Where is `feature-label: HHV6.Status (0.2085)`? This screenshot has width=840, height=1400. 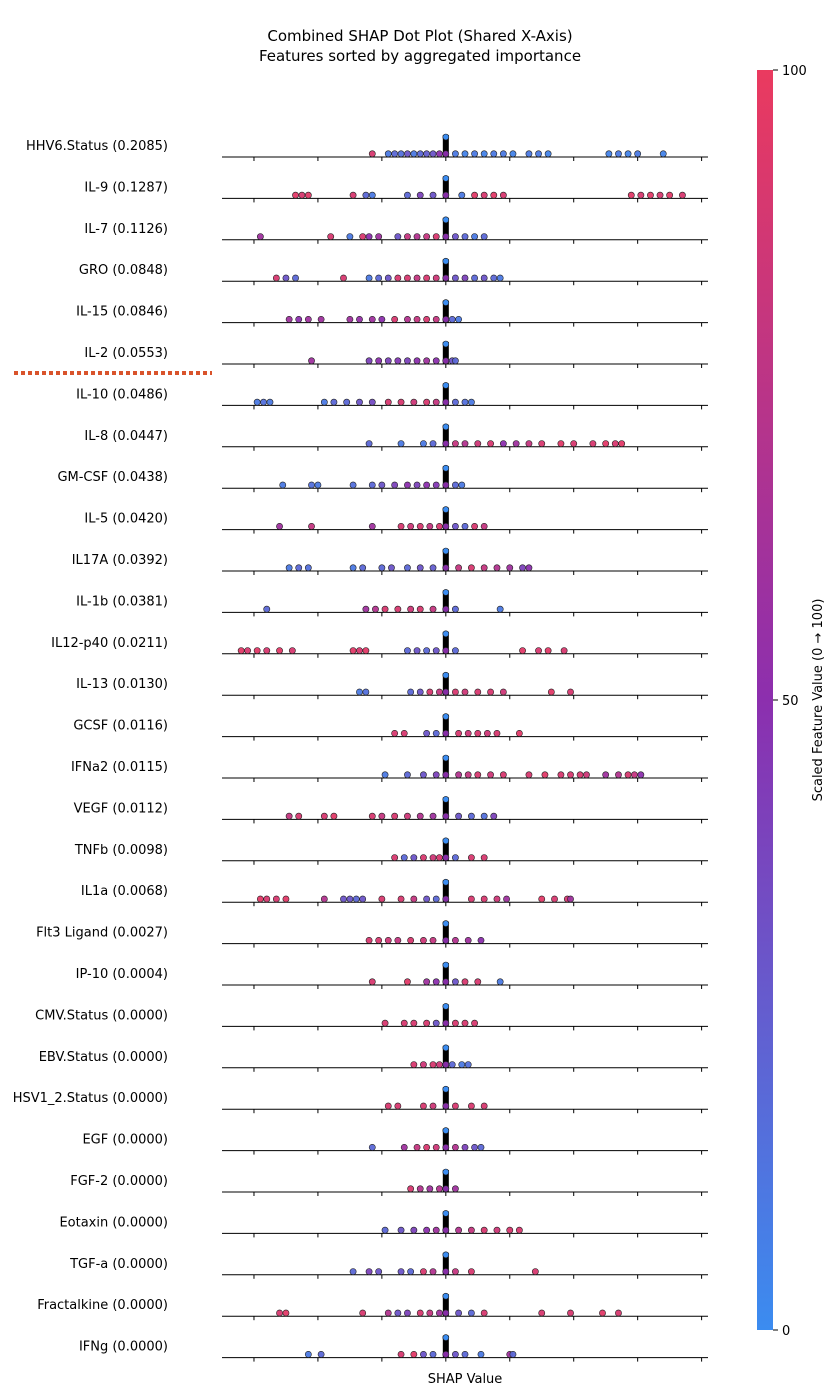
feature-label: HHV6.Status (0.2085) is located at coordinates (97, 146).